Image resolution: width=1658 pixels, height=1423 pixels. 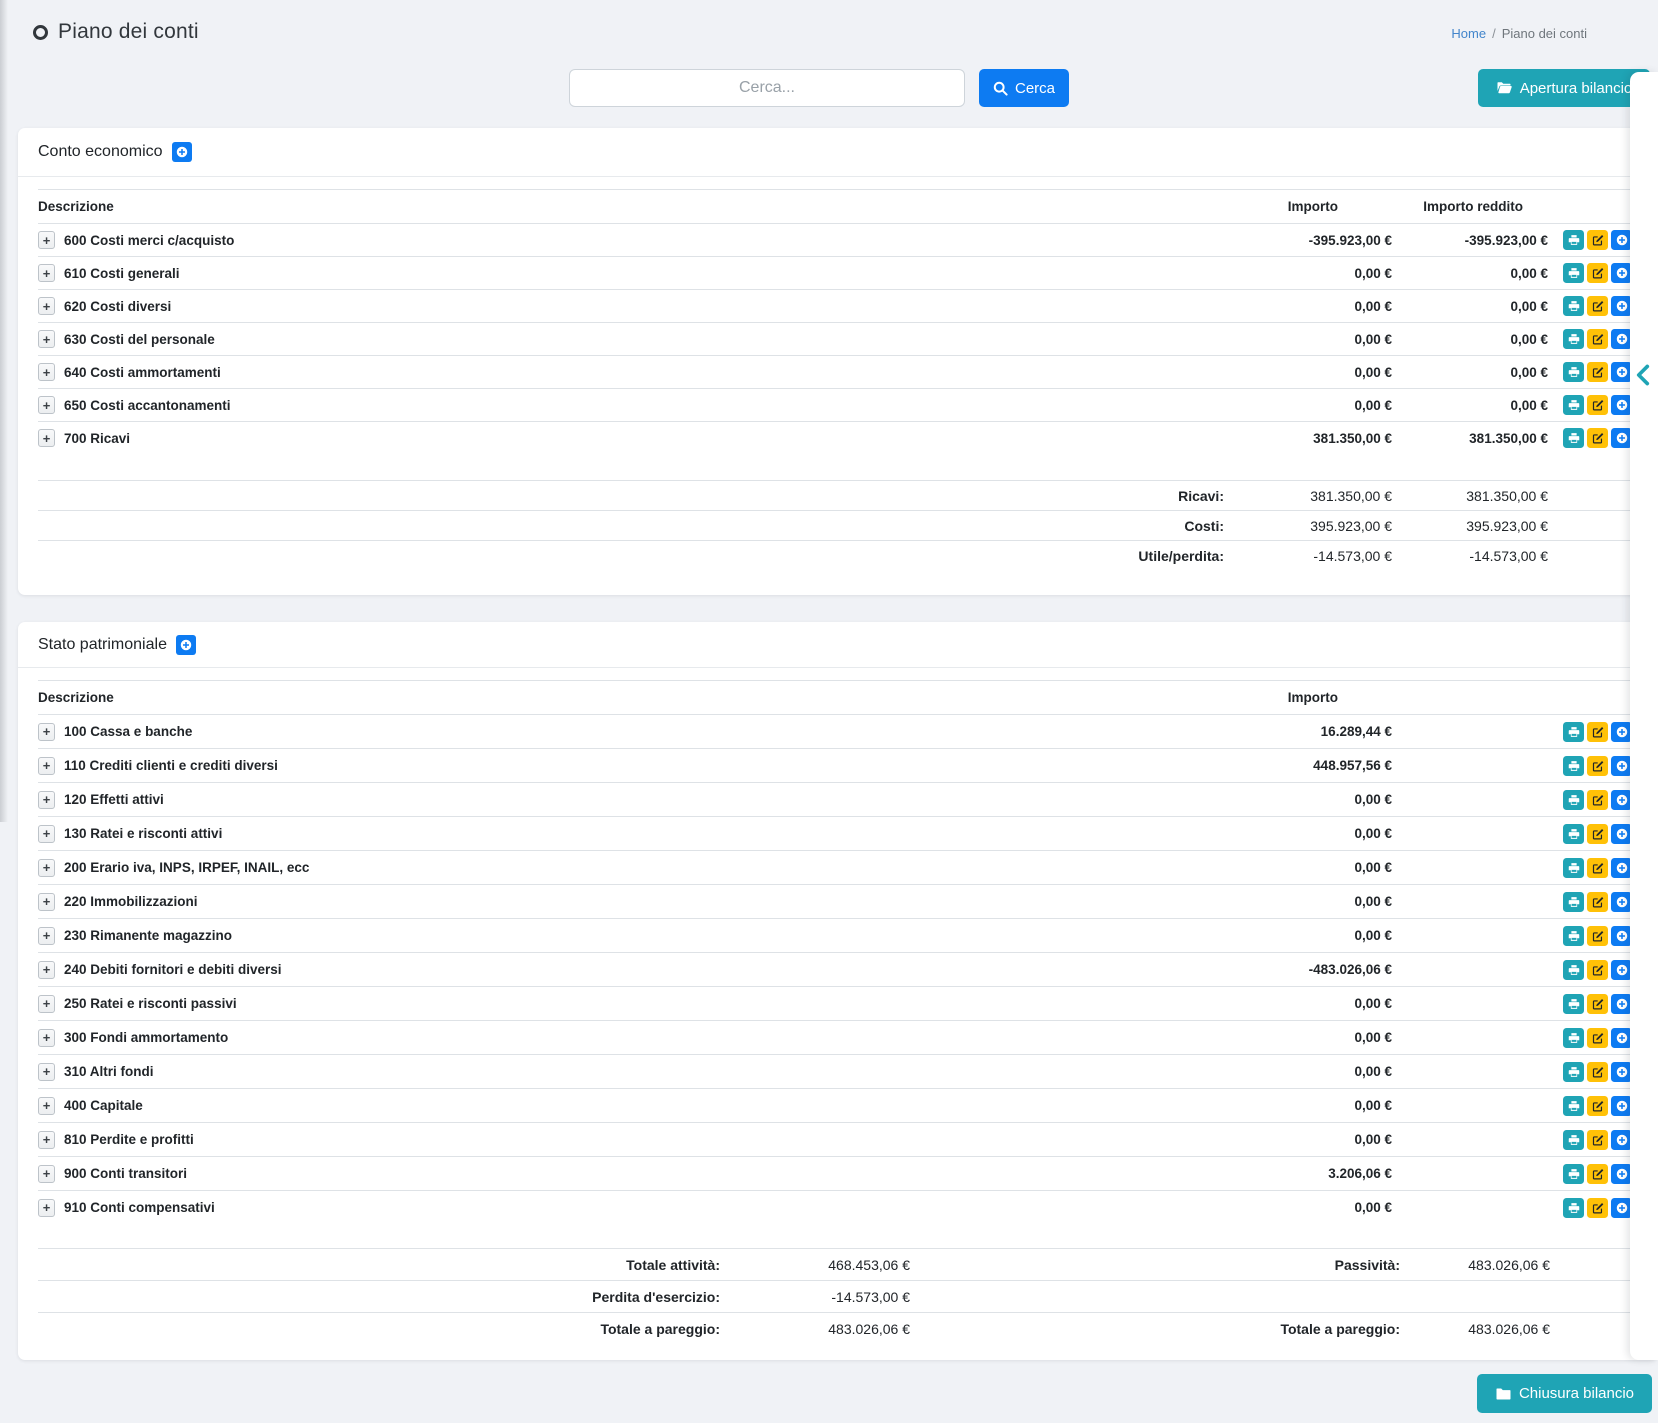 What do you see at coordinates (844, 1105) in the screenshot?
I see `account-row: + 400 Capitale 0,00 €` at bounding box center [844, 1105].